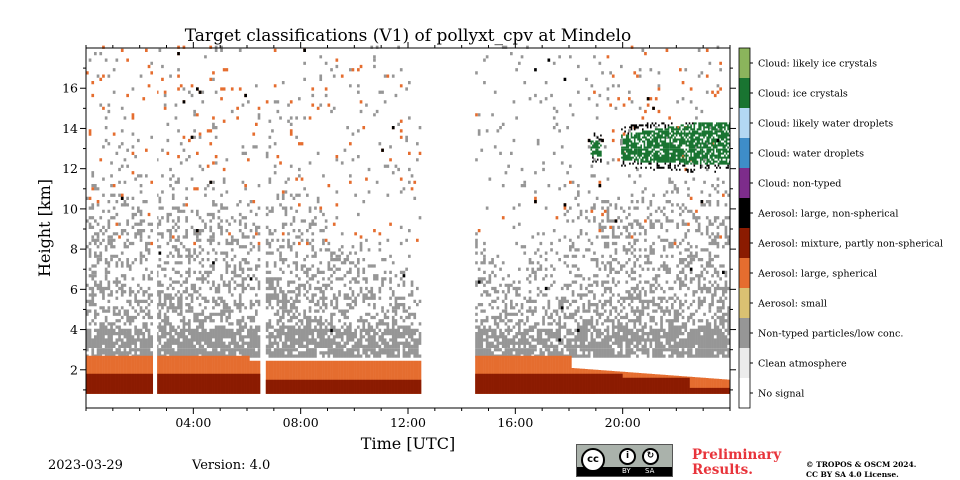 The width and height of the screenshot is (960, 480). Describe the element at coordinates (301, 422) in the screenshot. I see `x-tick-label: 08:00` at that location.